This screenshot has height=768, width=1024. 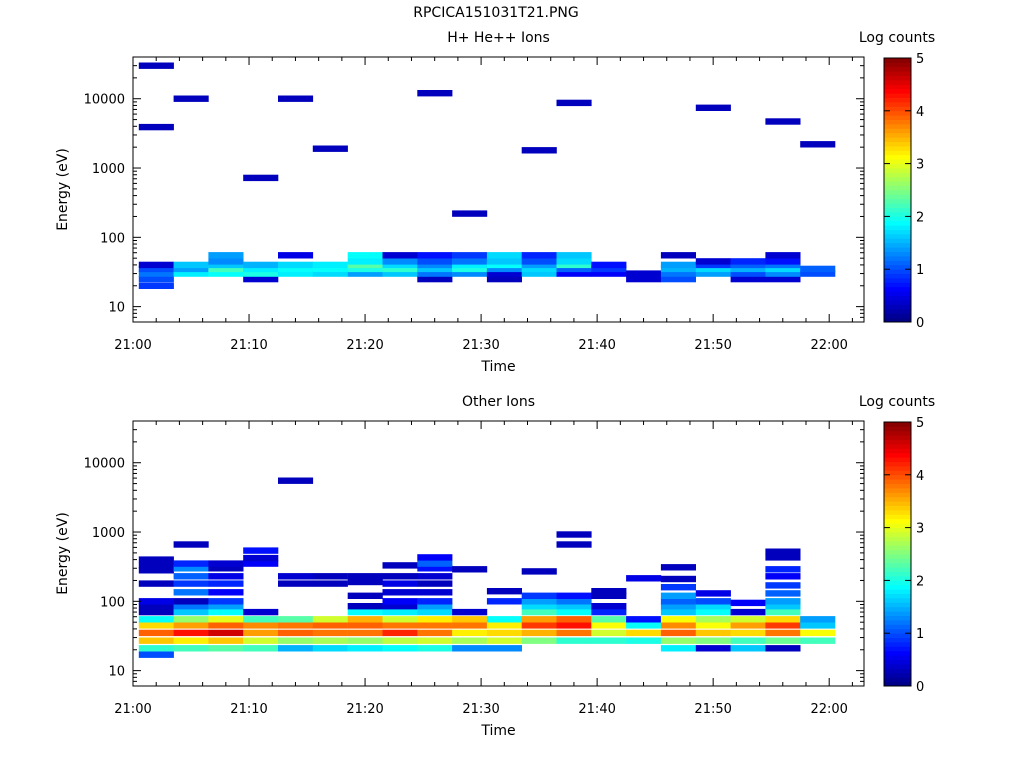 What do you see at coordinates (112, 602) in the screenshot?
I see `y-tick-label: 100` at bounding box center [112, 602].